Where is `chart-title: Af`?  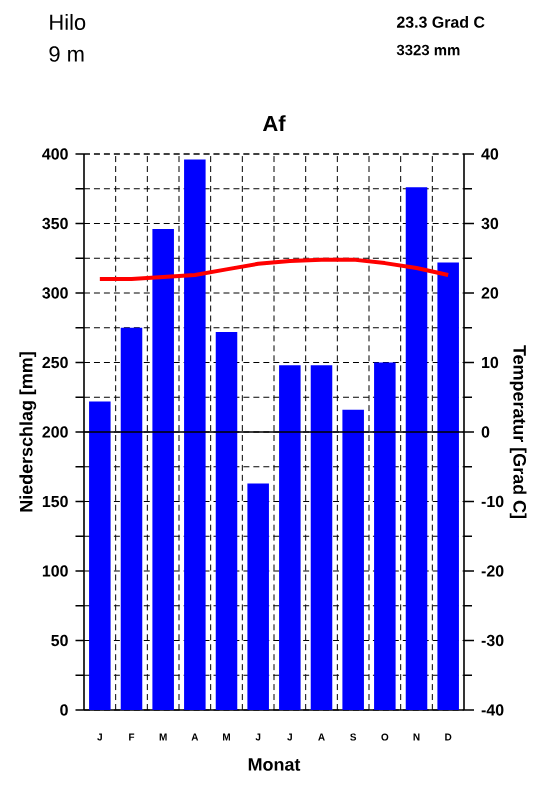
chart-title: Af is located at coordinates (274, 123).